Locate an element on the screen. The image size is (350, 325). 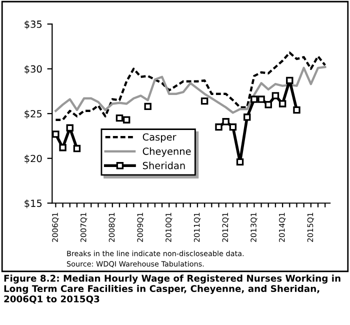
y-tick-label: $30 is located at coordinates (33, 69).